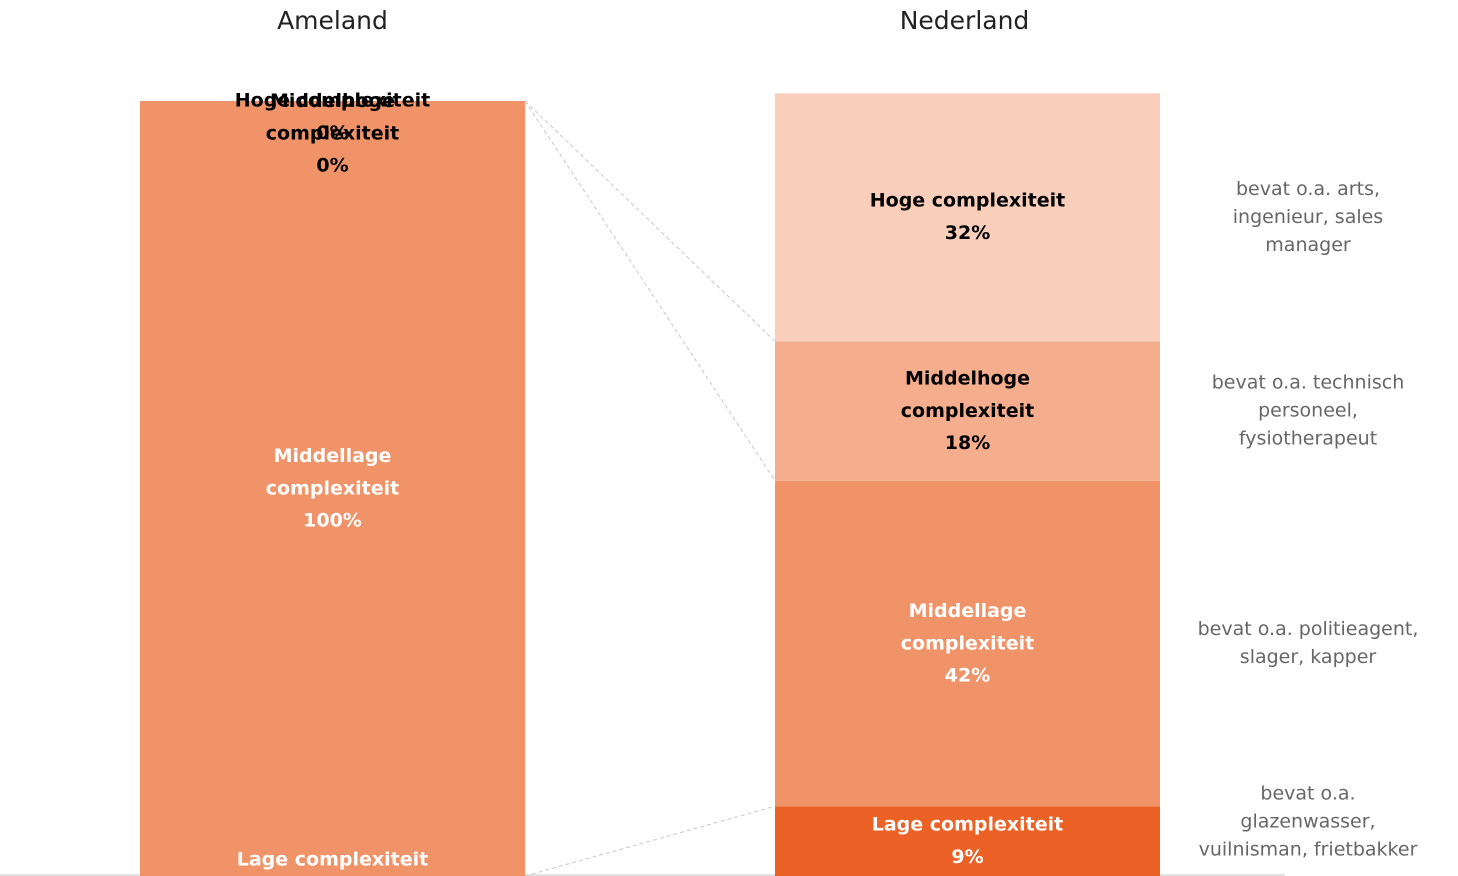 The width and height of the screenshot is (1458, 876). What do you see at coordinates (1307, 822) in the screenshot?
I see `annotation: glazenwasser,` at bounding box center [1307, 822].